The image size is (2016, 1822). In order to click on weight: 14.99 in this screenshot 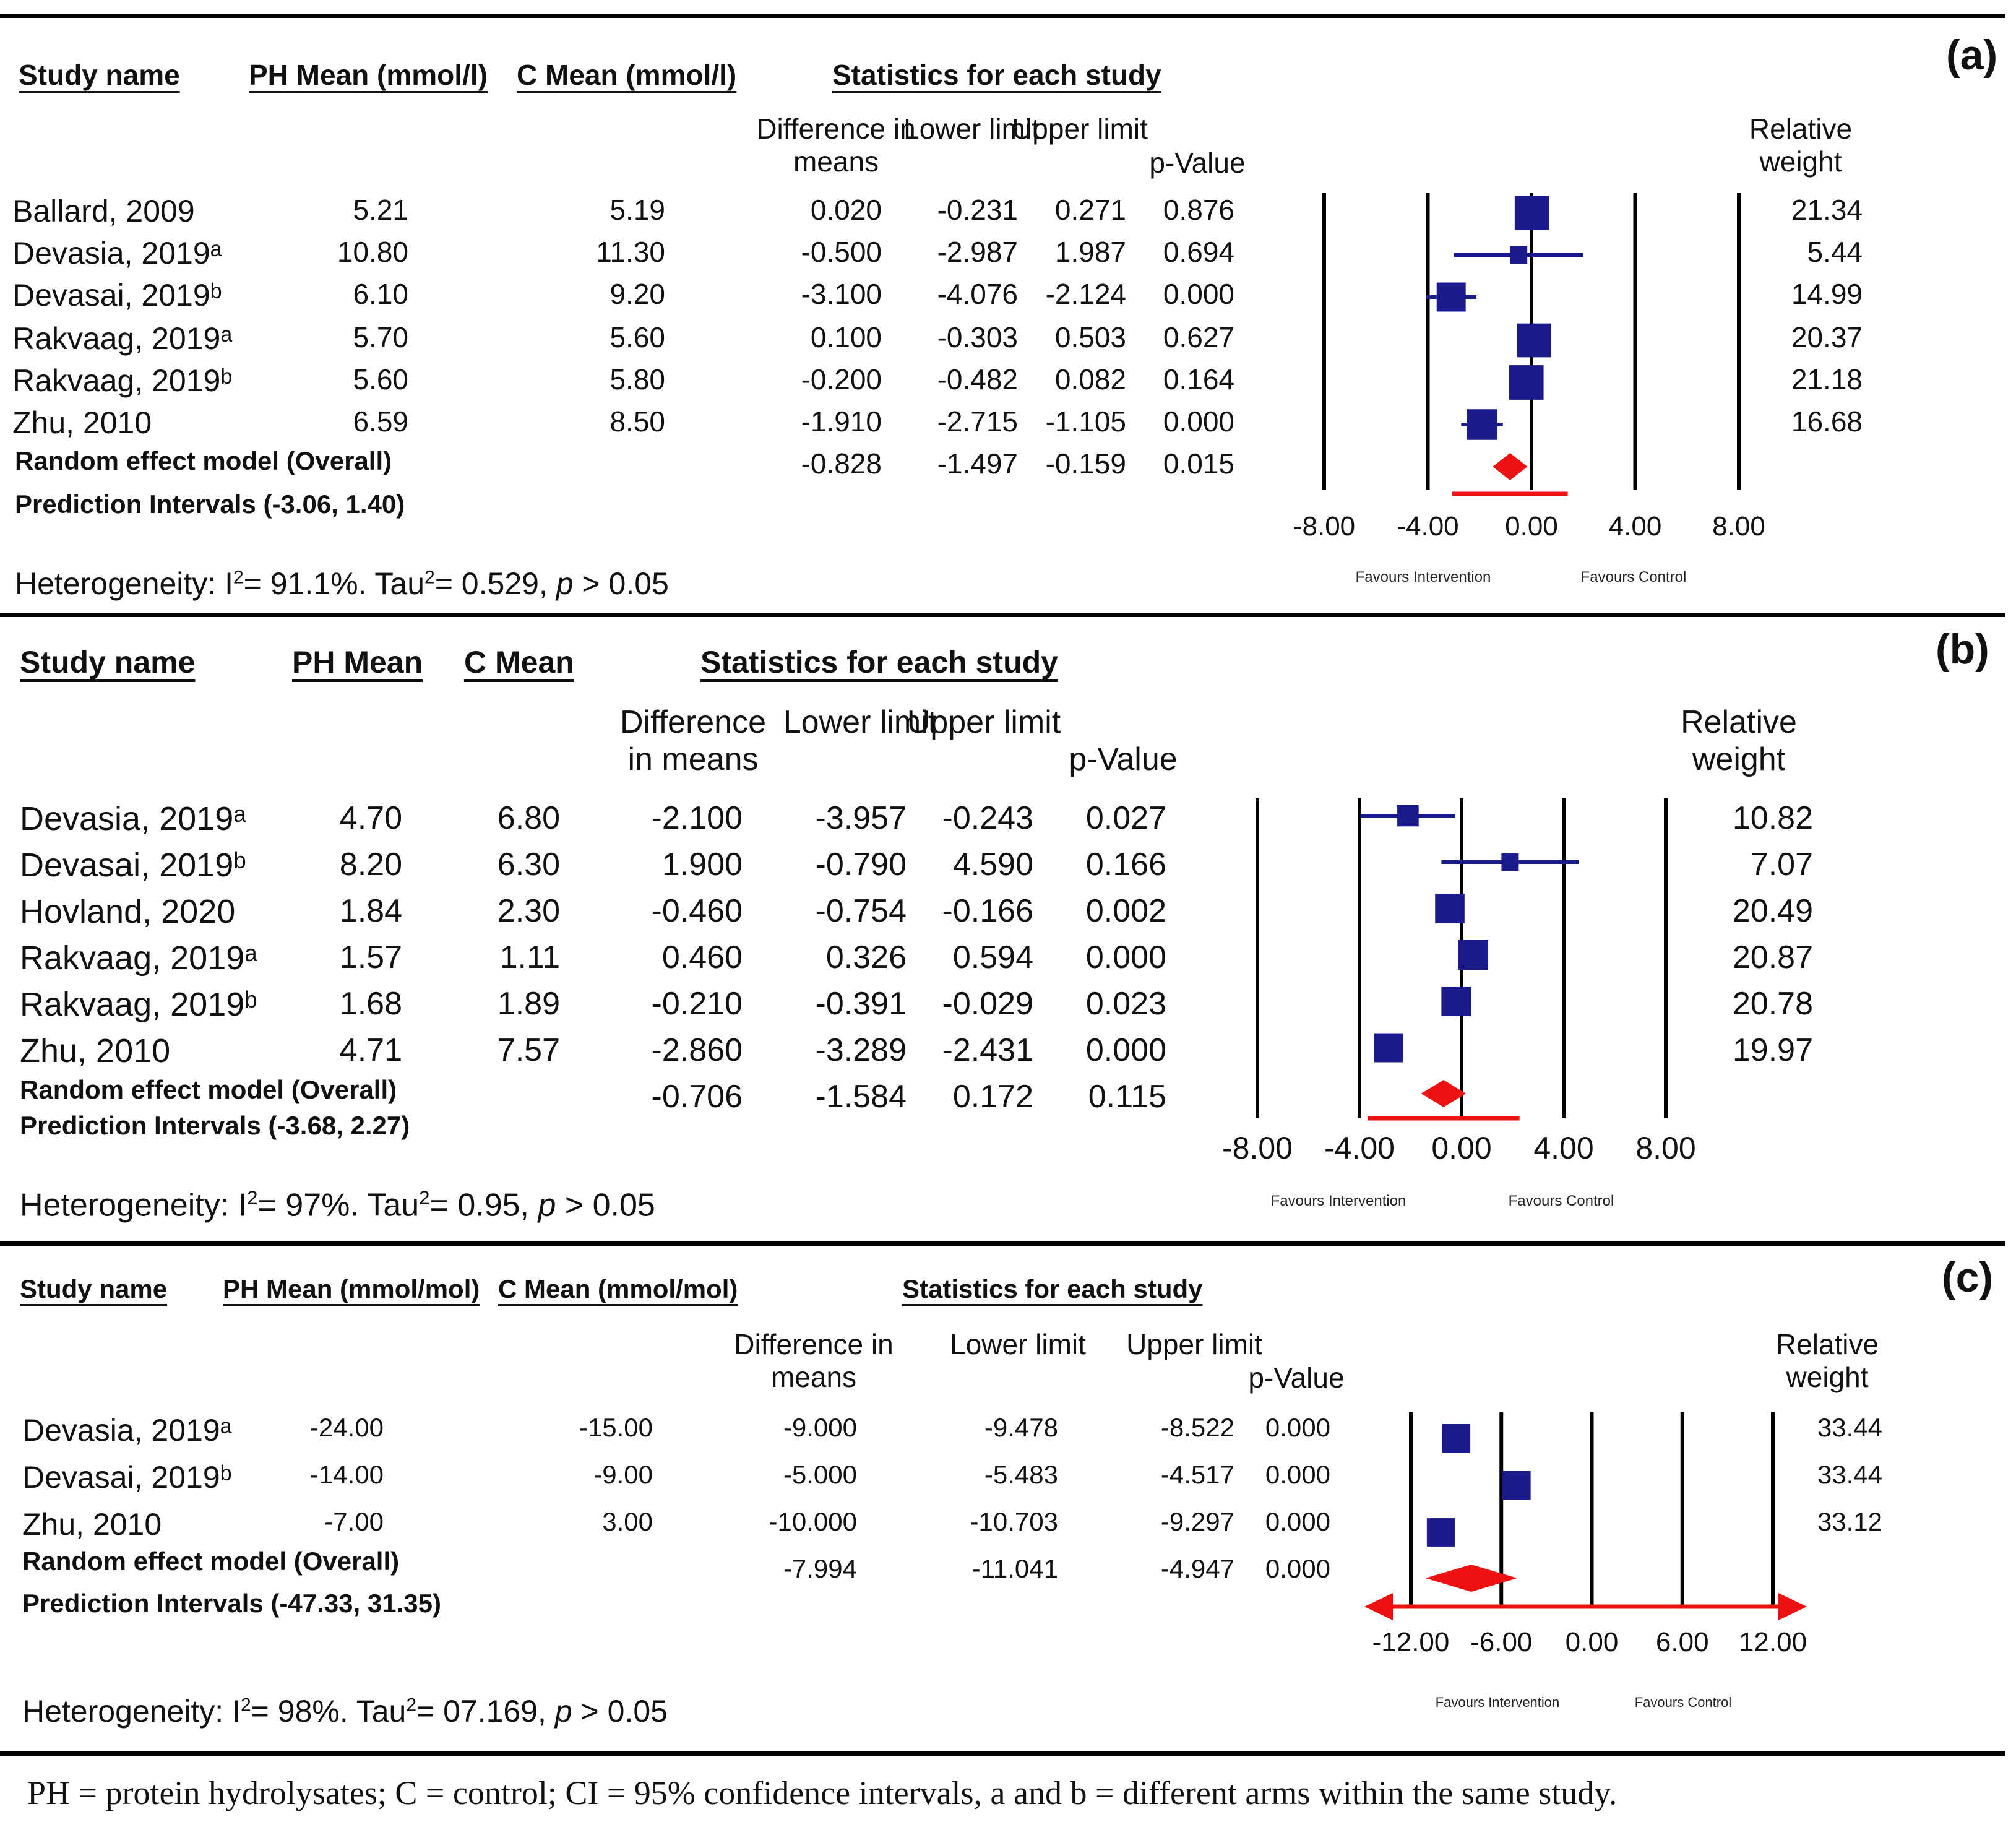, I will do `click(1827, 294)`.